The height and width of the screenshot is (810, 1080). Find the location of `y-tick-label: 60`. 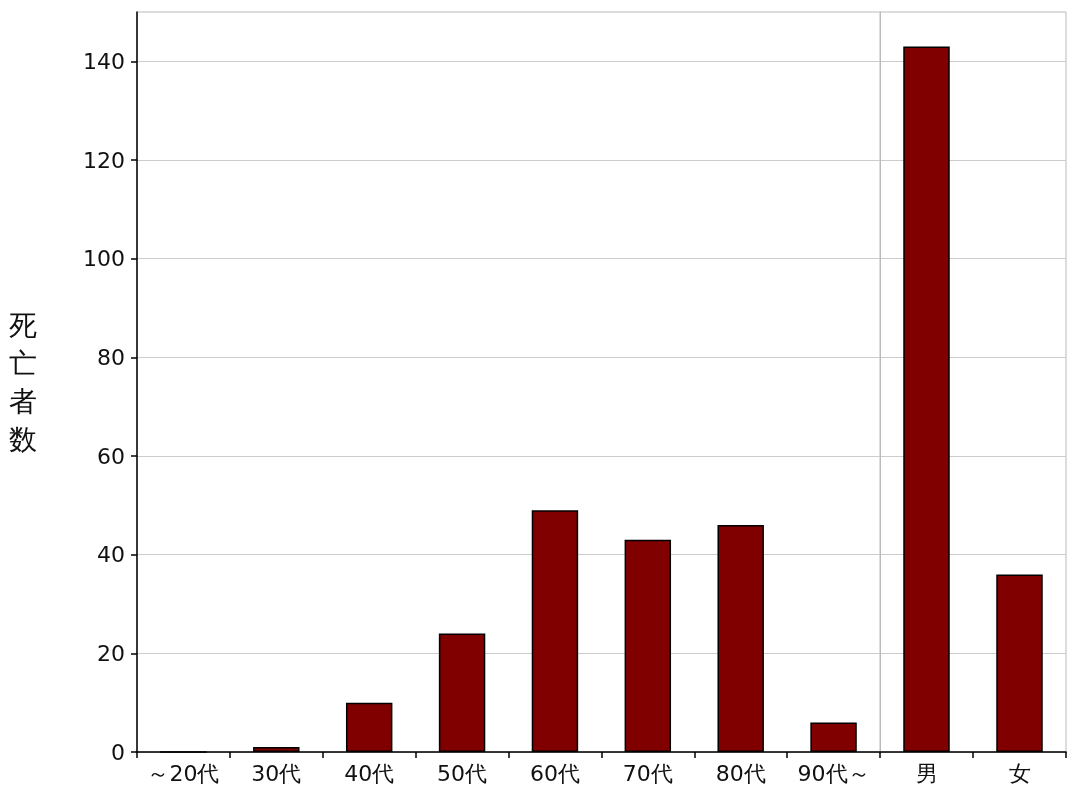

y-tick-label: 60 is located at coordinates (111, 456).